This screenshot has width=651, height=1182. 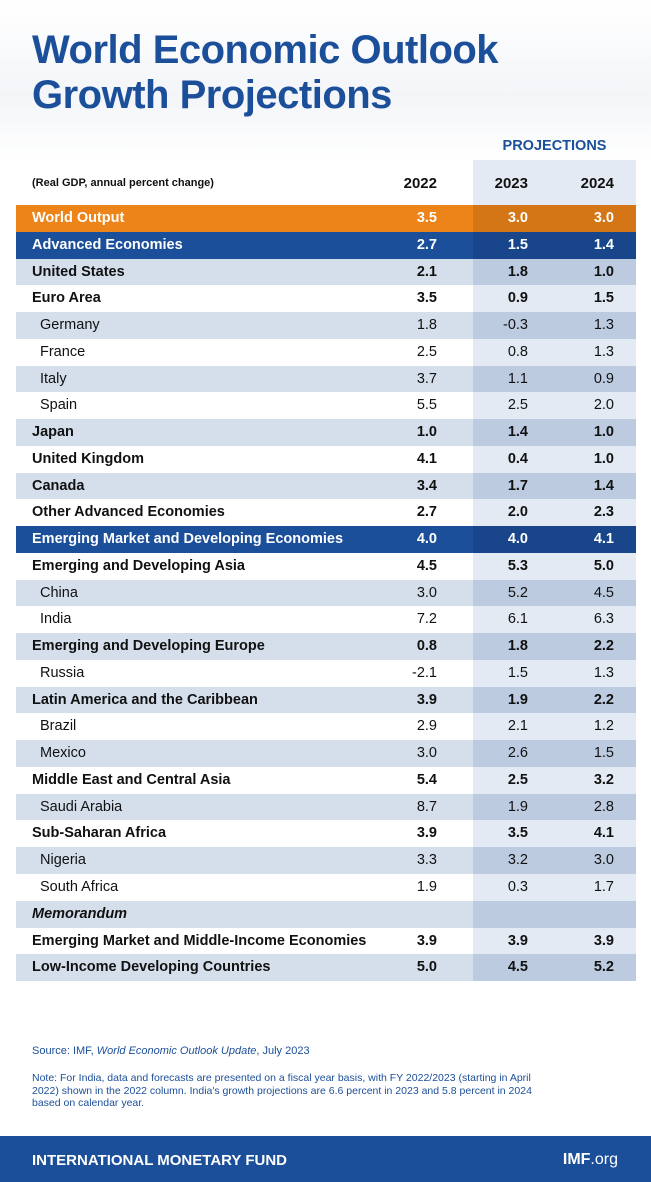 What do you see at coordinates (64, 1051) in the screenshot?
I see `source-text: Source: IMF,` at bounding box center [64, 1051].